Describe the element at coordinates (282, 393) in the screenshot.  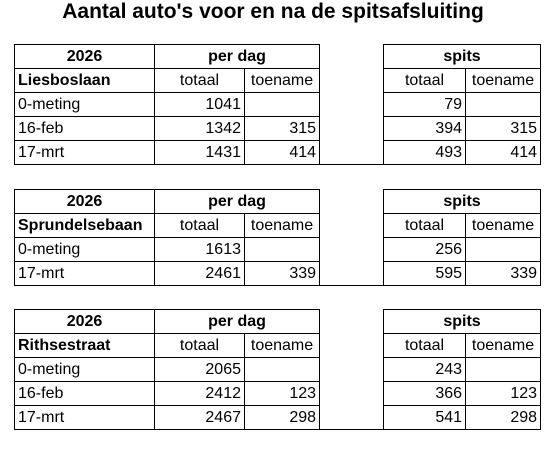
I see `dag-toename-value: 123` at that location.